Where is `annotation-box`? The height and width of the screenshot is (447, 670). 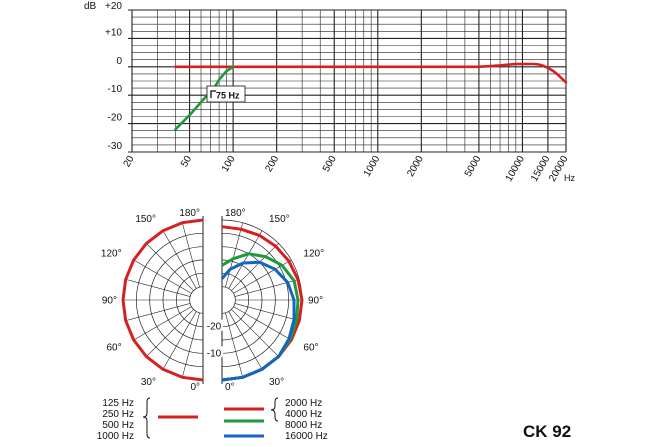 annotation-box is located at coordinates (226, 94).